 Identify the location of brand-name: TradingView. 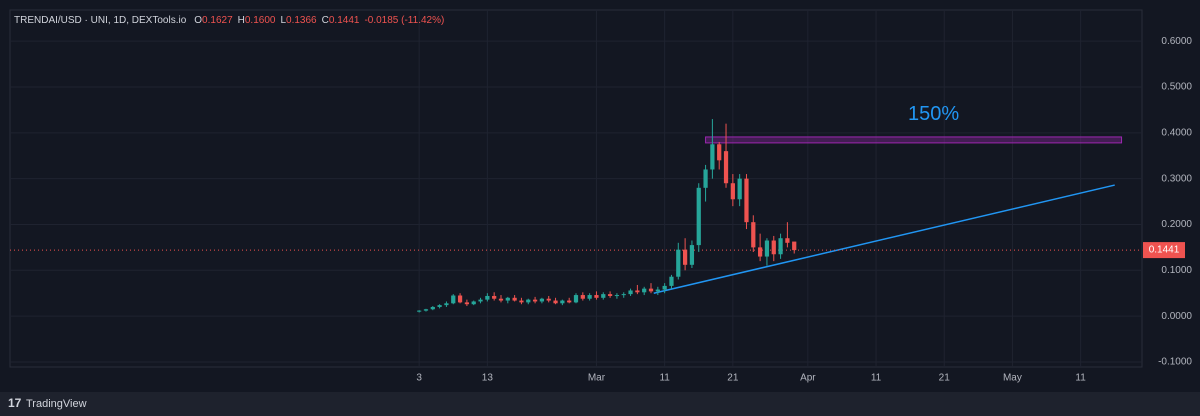
(56, 404).